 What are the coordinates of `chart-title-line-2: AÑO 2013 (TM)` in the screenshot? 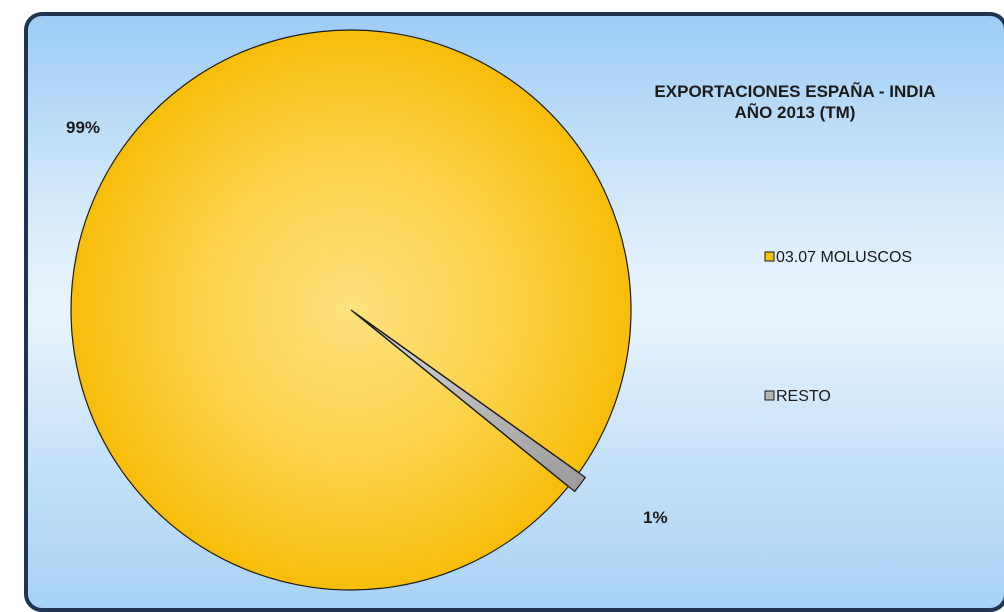 It's located at (795, 112).